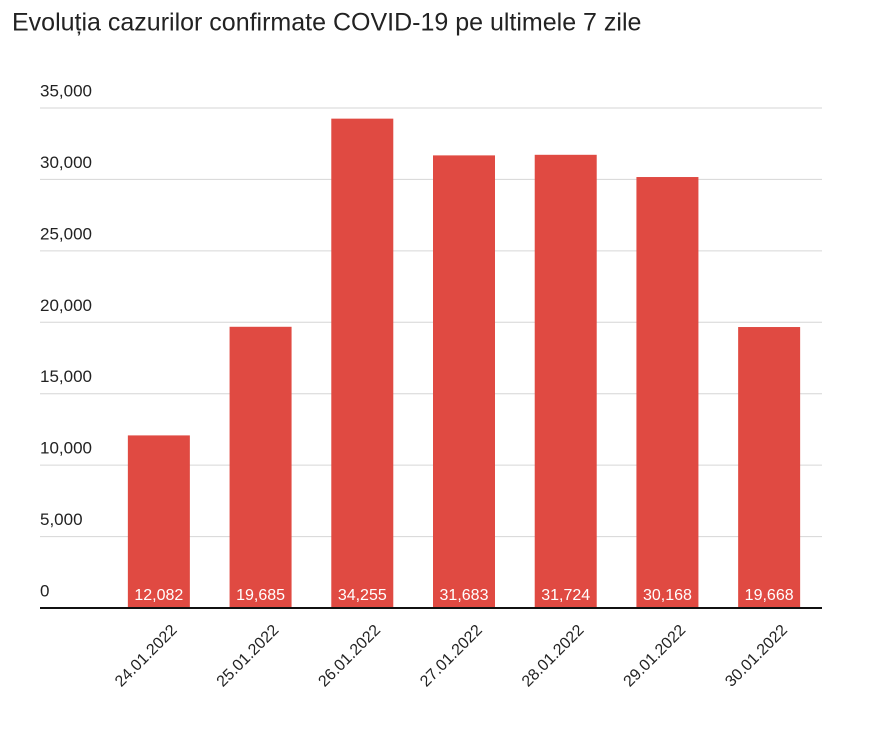 The image size is (880, 736). I want to click on x-tick-label: 24.01.2022, so click(146, 656).